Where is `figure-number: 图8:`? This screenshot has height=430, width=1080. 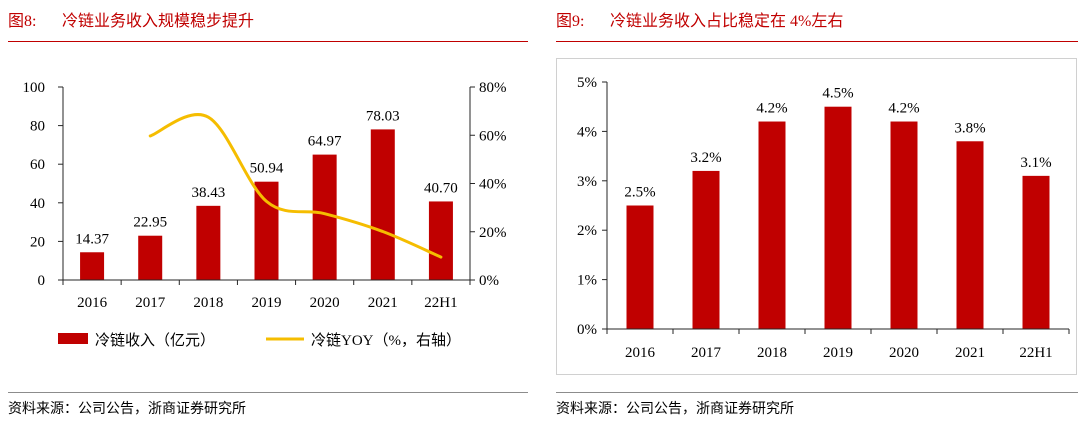 figure-number: 图8: is located at coordinates (22, 21).